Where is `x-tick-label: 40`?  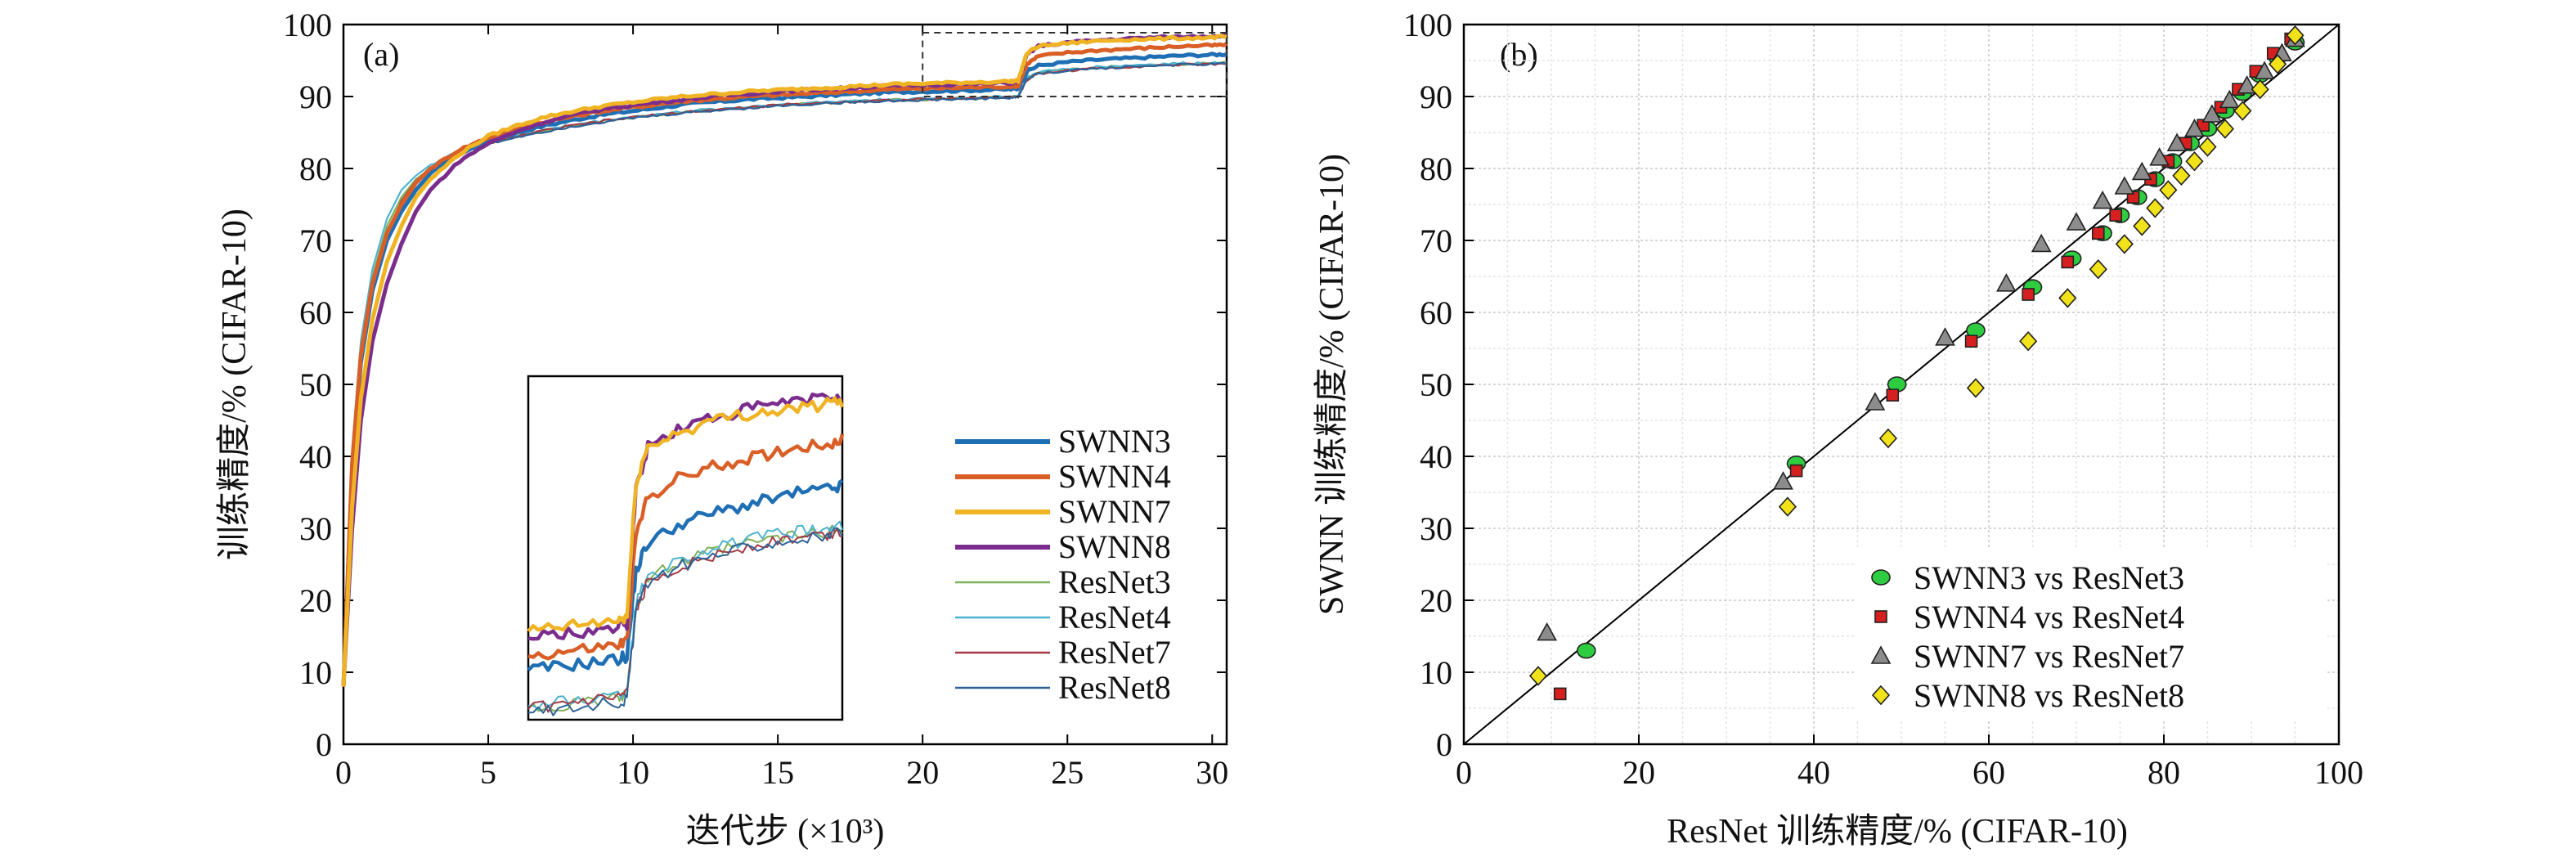 x-tick-label: 40 is located at coordinates (1813, 772).